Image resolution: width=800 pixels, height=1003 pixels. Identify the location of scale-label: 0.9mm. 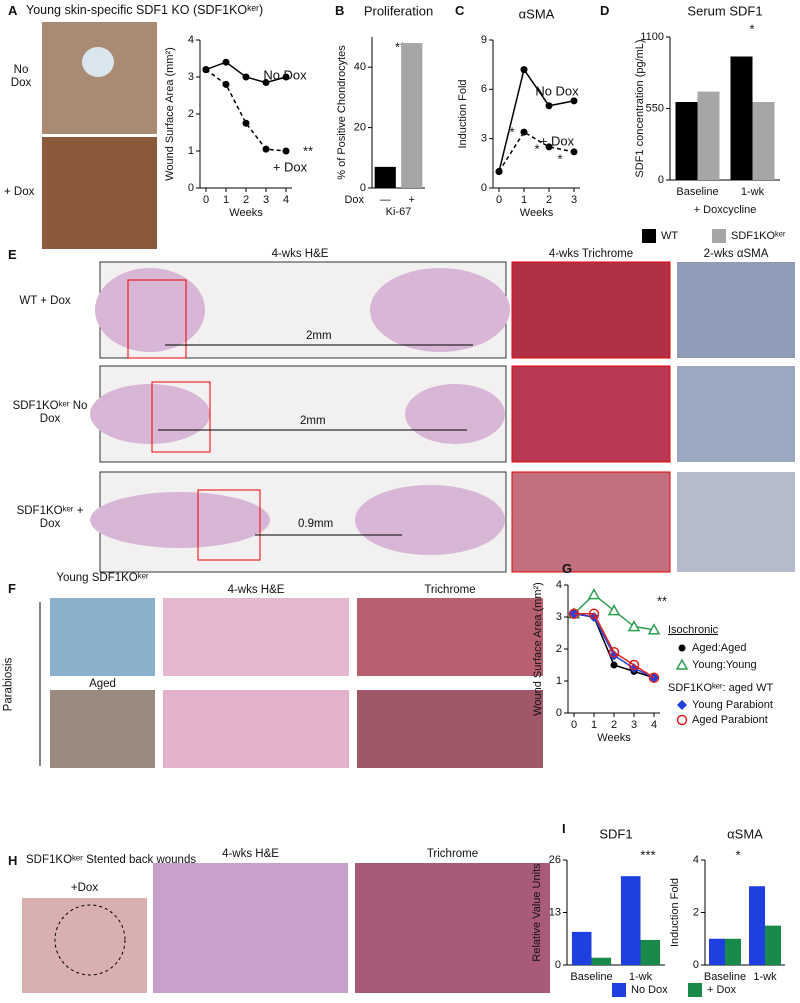
(316, 524).